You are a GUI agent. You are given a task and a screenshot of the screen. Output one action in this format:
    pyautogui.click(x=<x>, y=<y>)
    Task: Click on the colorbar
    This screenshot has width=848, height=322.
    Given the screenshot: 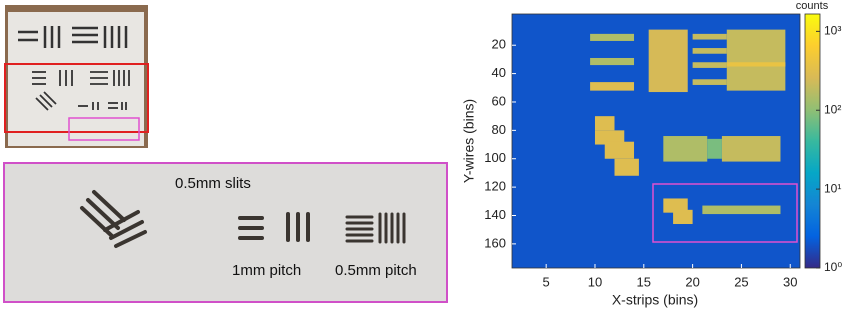 What is the action you would take?
    pyautogui.click(x=812, y=141)
    